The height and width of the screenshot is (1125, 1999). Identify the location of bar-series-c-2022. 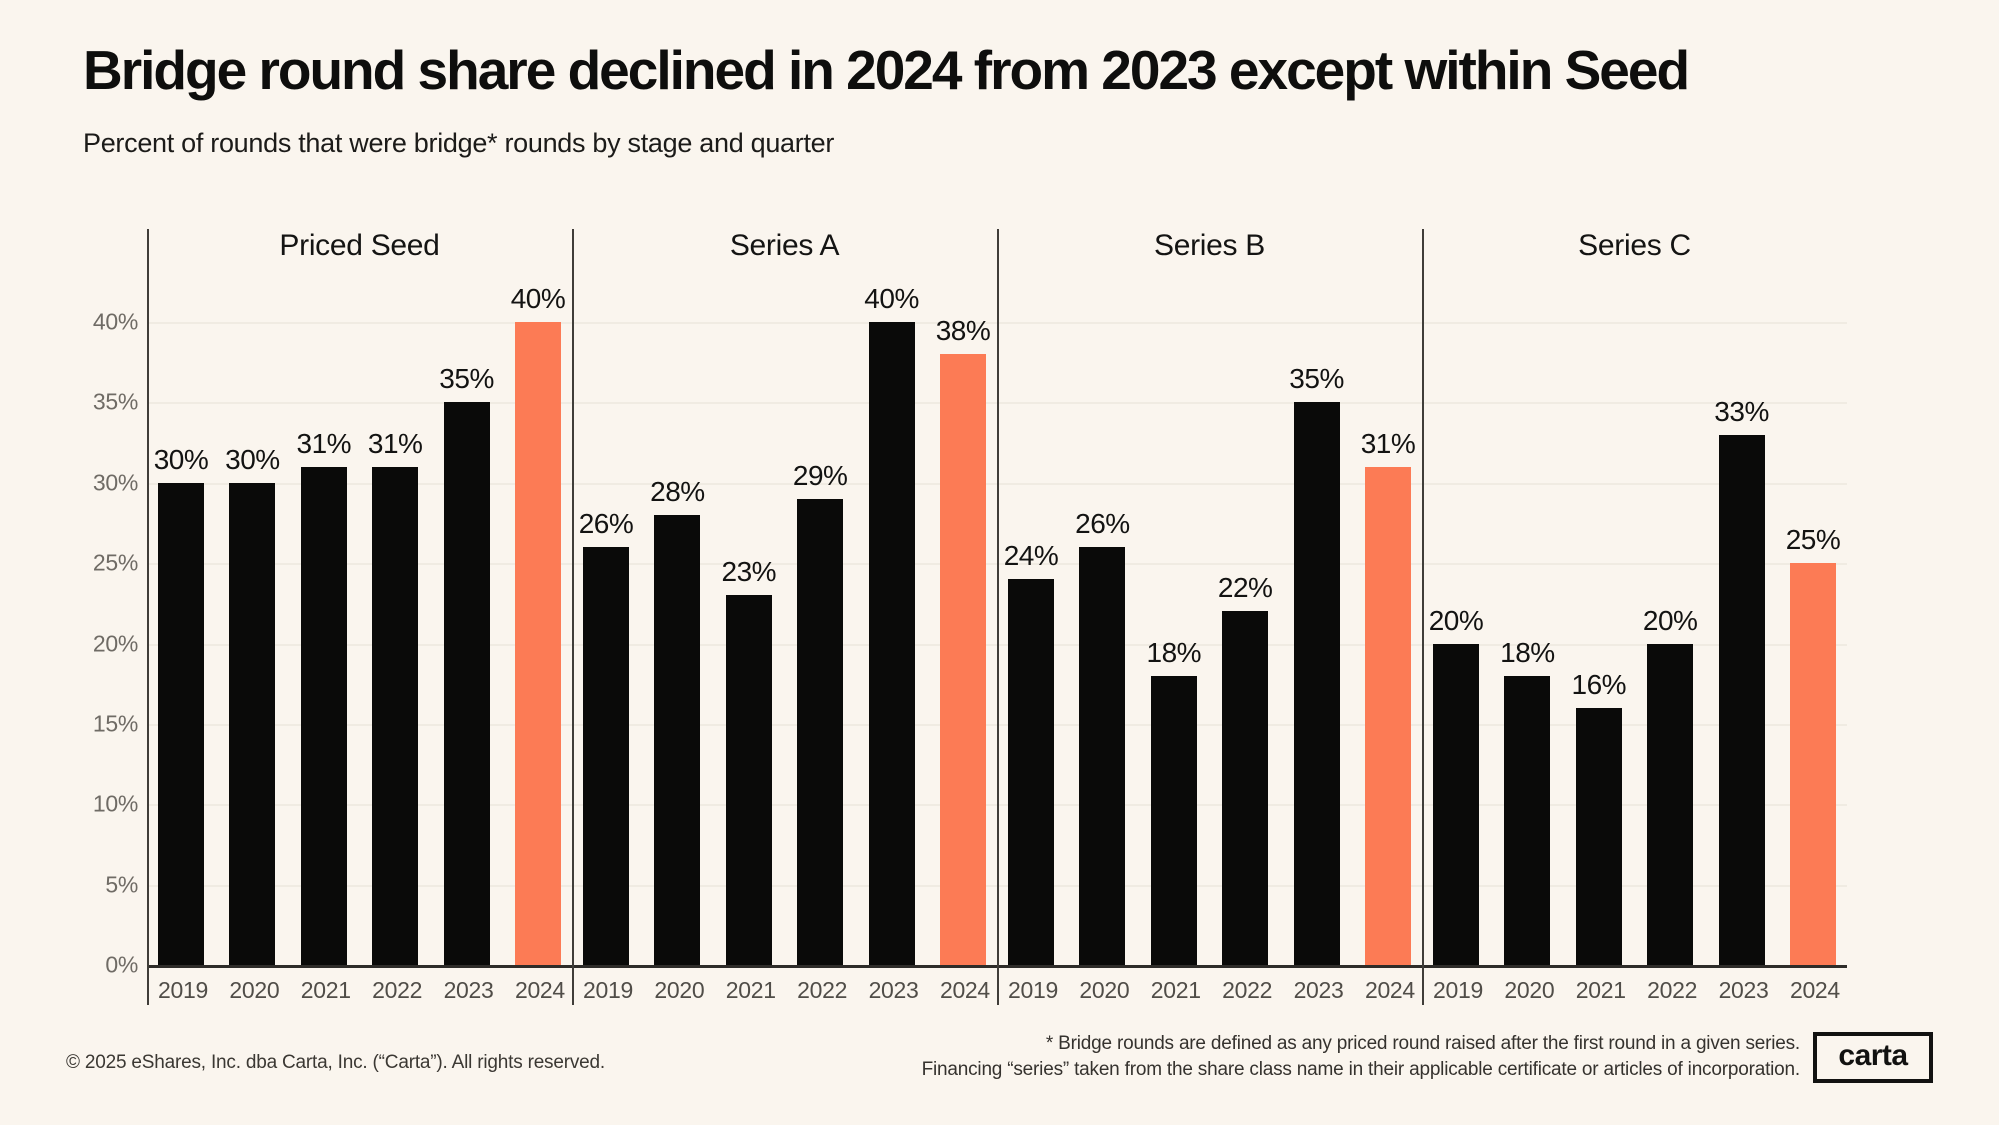
(1670, 804).